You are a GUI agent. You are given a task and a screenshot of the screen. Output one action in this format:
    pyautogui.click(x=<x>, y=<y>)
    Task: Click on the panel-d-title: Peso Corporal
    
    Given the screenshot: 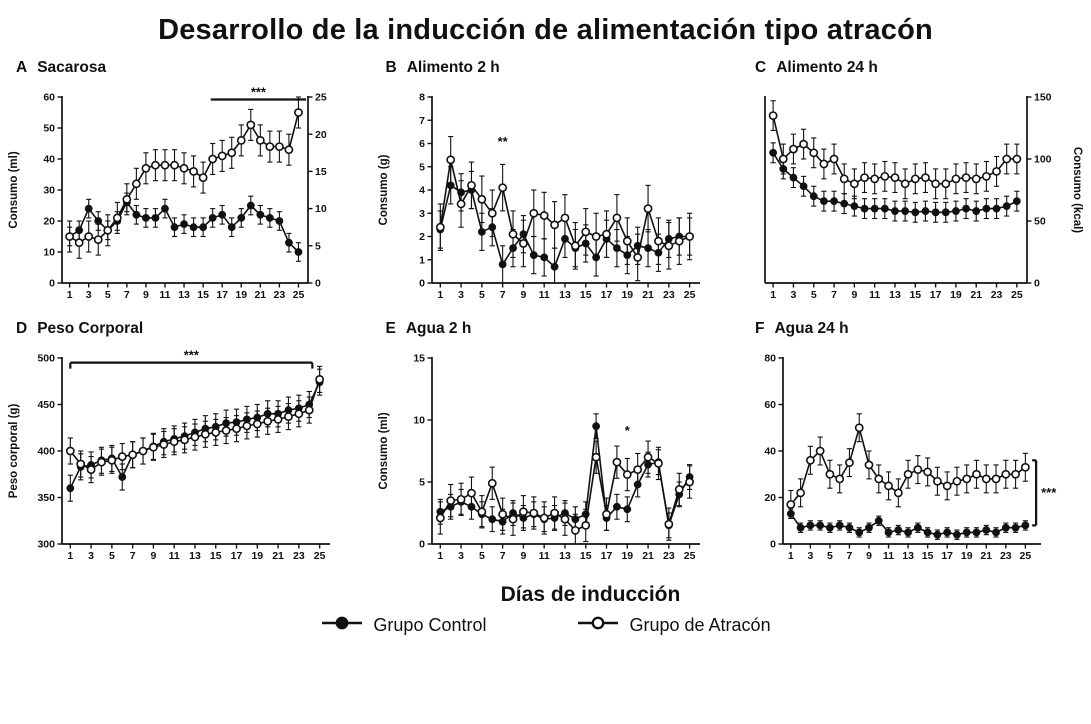 What is the action you would take?
    pyautogui.click(x=90, y=328)
    